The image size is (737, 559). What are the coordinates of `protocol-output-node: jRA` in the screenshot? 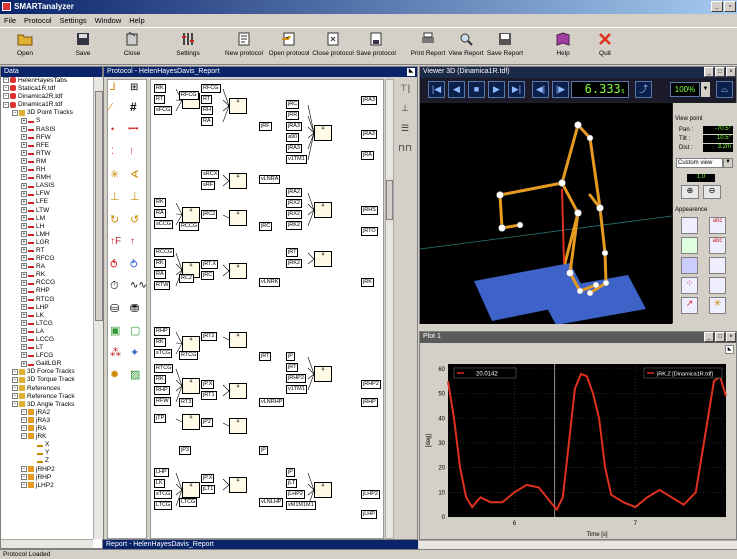 It's located at (367, 155).